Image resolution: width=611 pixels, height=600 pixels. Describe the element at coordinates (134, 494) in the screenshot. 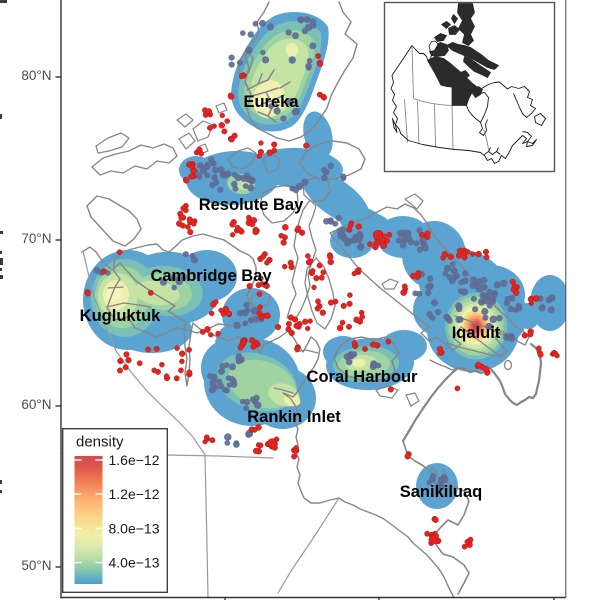

I see `svg-text: 1.2e−12` at that location.